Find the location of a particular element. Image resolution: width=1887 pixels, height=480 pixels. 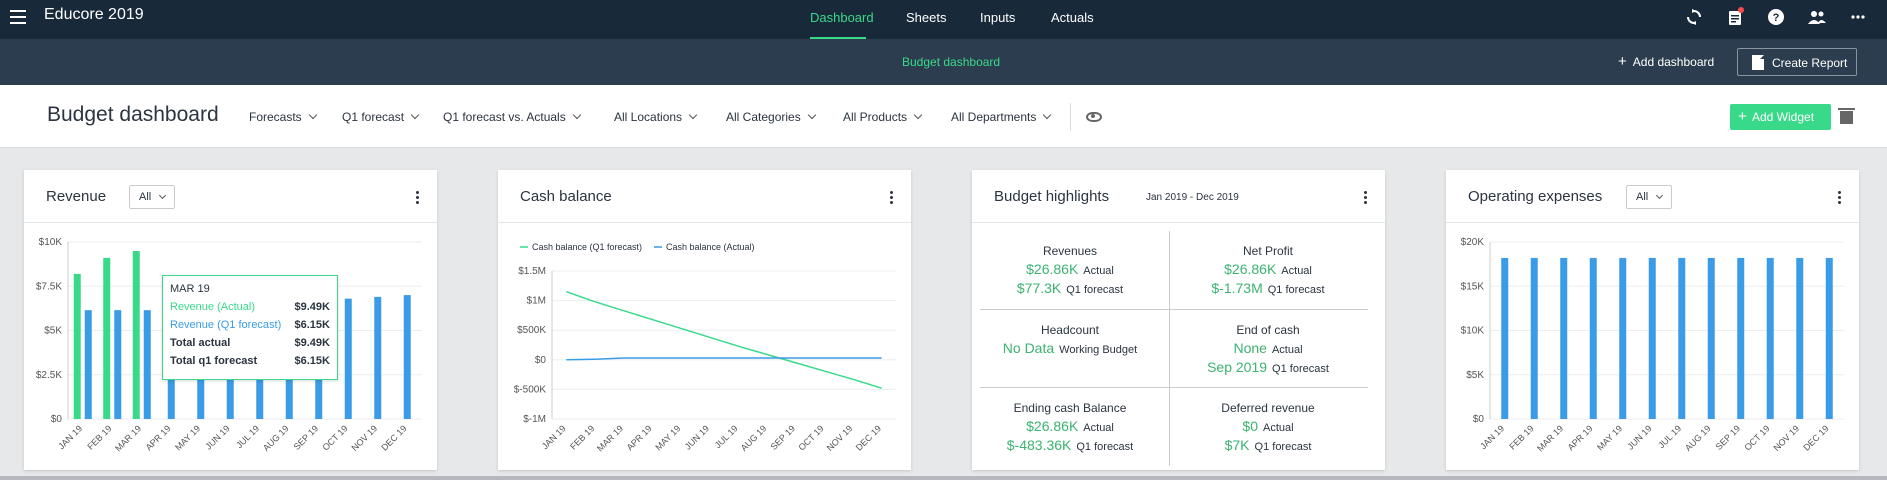

x-tick-label: SEP 19 is located at coordinates (1728, 437).